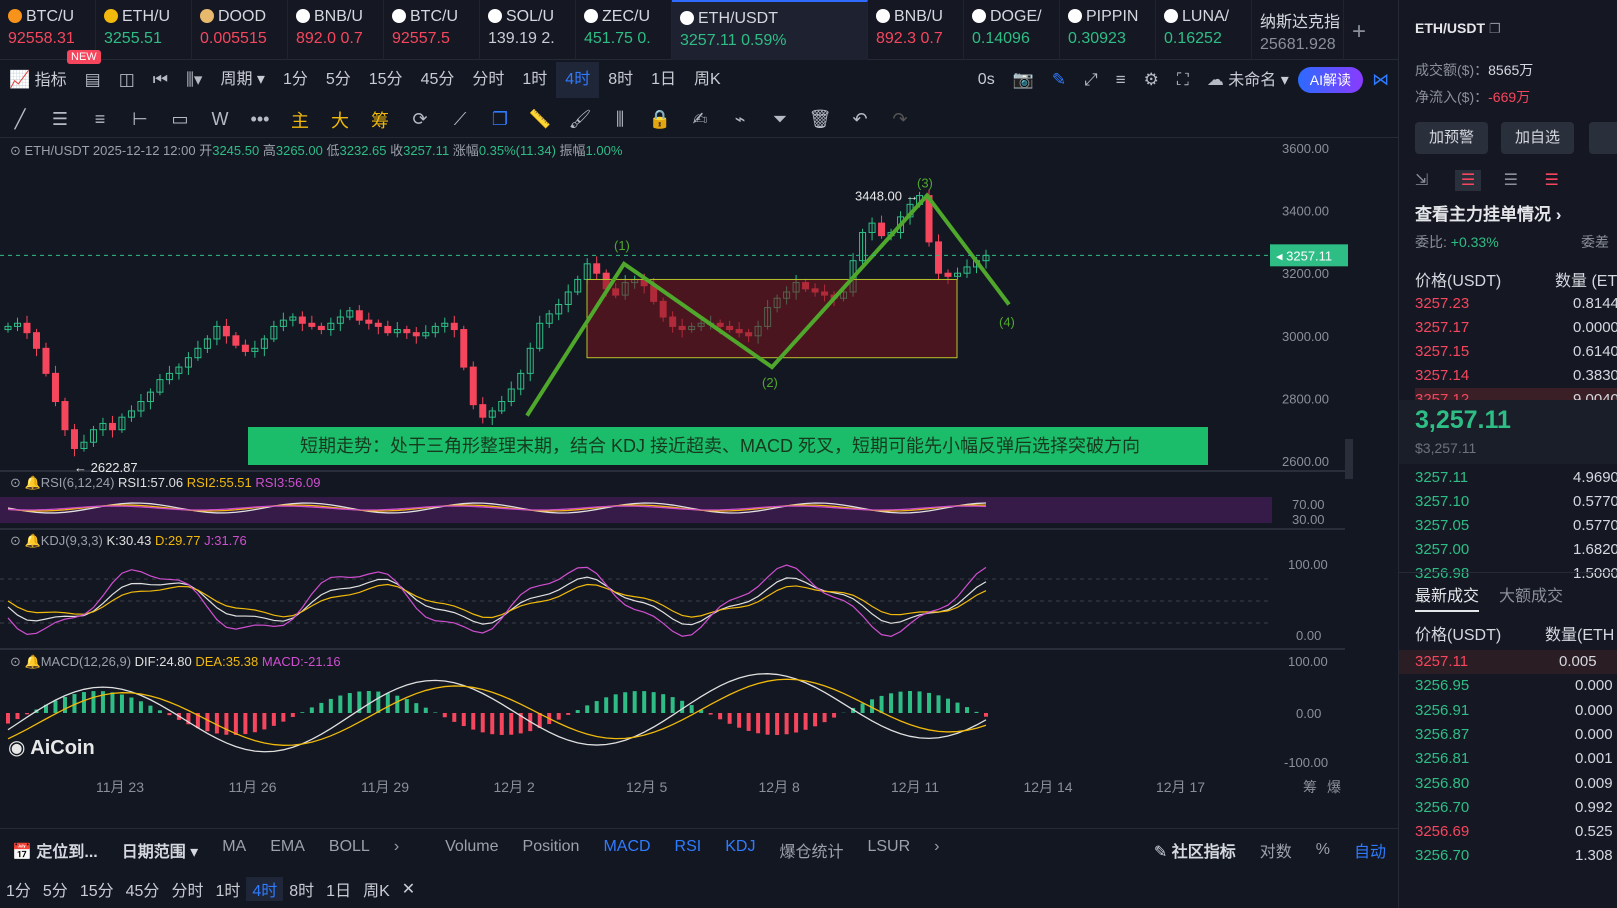  Describe the element at coordinates (660, 119) in the screenshot. I see `lock-icon: 🔒` at that location.